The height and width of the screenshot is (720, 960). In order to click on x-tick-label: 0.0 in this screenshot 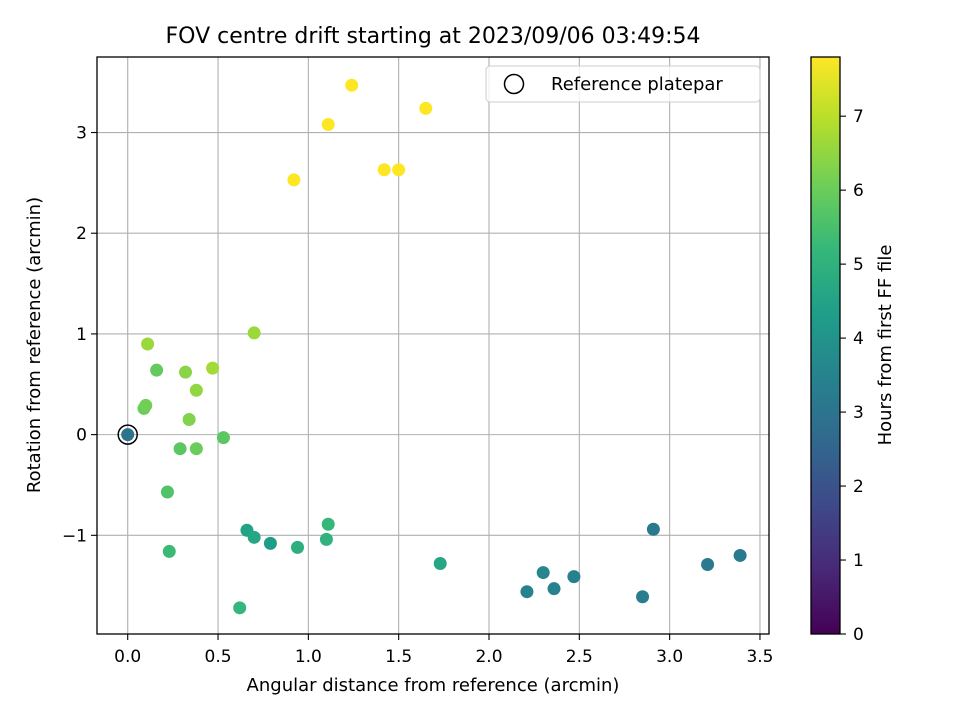, I will do `click(127, 657)`.